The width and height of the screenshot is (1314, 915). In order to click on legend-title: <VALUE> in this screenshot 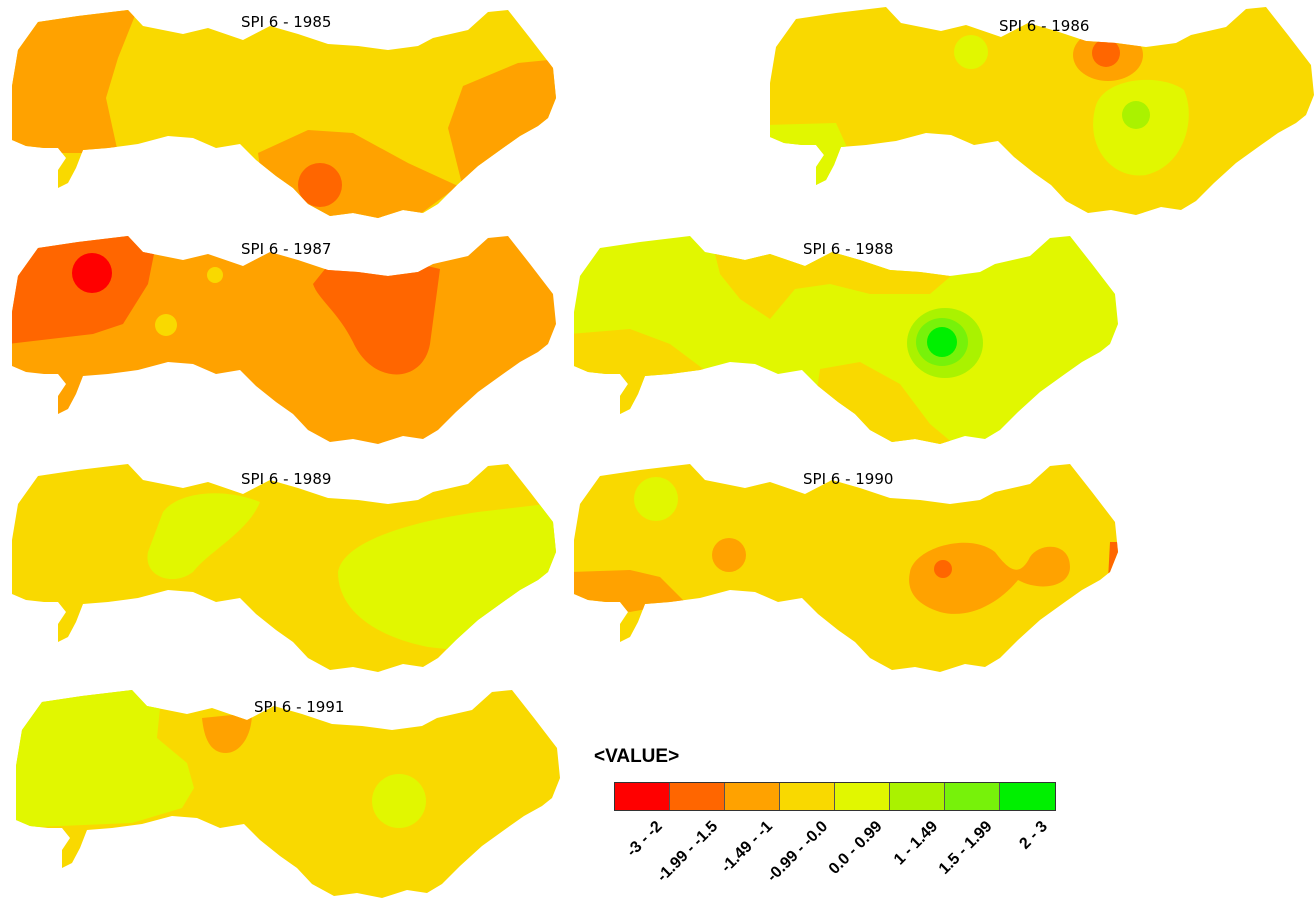, I will do `click(637, 756)`.